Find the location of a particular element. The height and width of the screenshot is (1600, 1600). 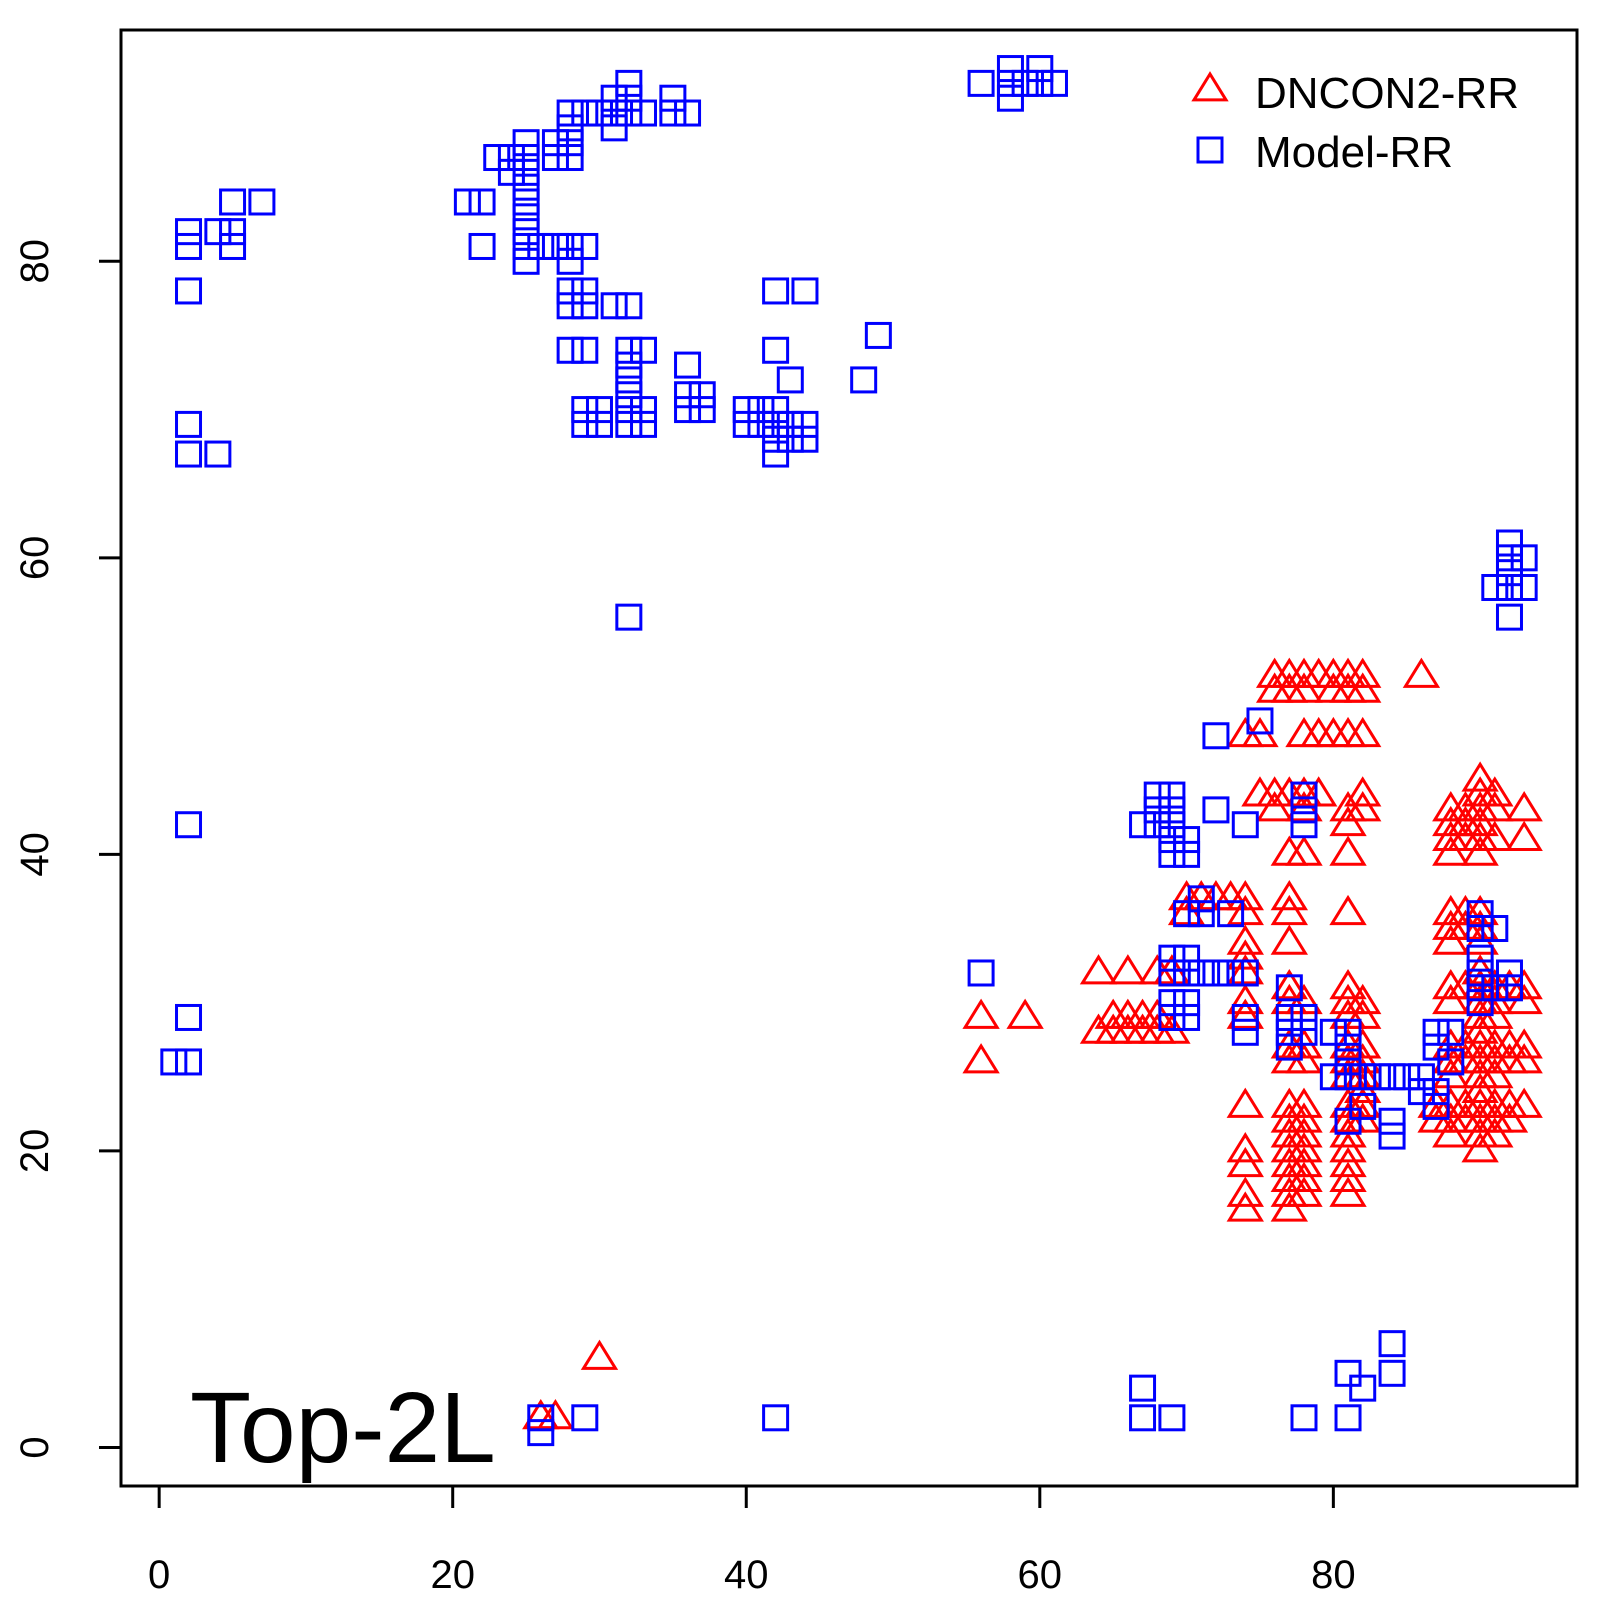

x-axis: 0 20 40 60 80 is located at coordinates (752, 1540).